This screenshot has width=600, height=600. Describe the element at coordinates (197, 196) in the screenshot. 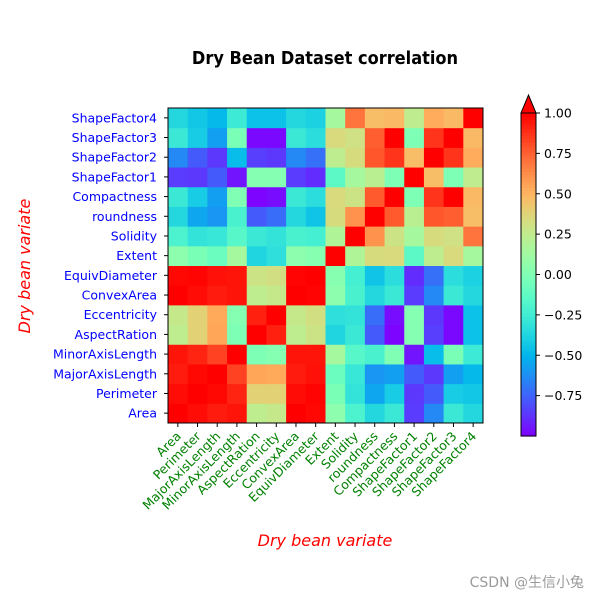

I see `heatmap-cell-Compactness-Perimeter` at that location.